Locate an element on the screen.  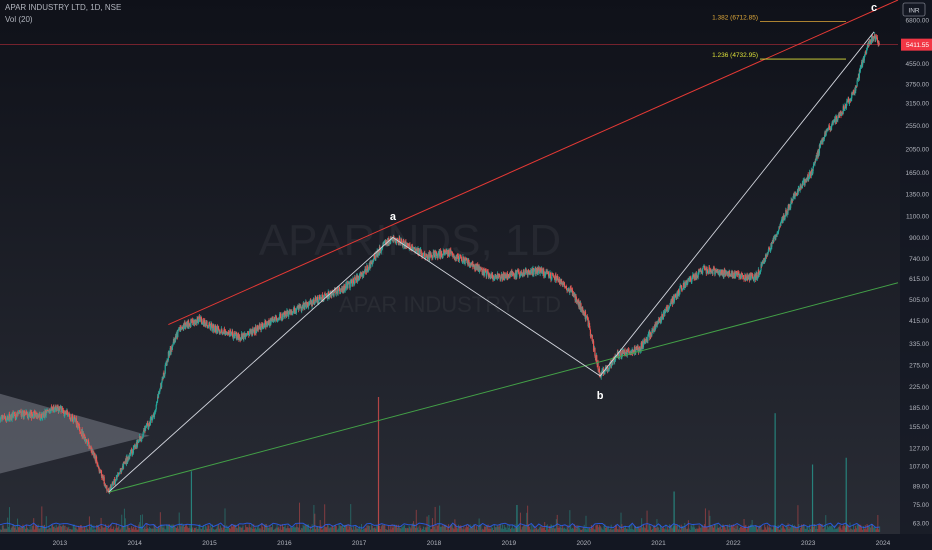
symbol-title: APAR INDUSTRY LTD, 1D, NSE is located at coordinates (63, 7).